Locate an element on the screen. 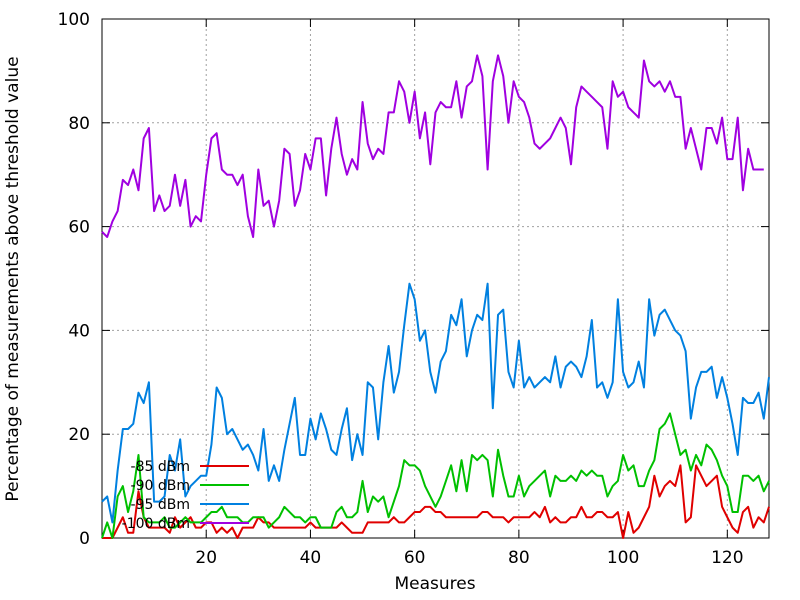  legend-label: -90 dBm is located at coordinates (160, 486).